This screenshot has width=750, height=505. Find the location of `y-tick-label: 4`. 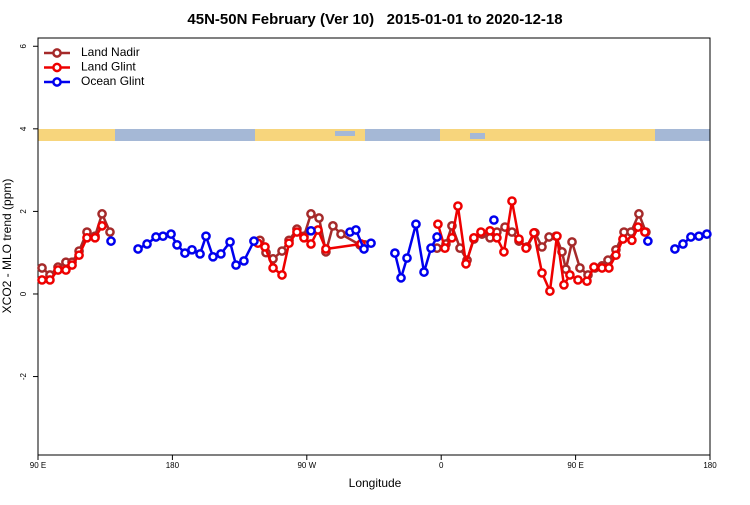

y-tick-label: 4 is located at coordinates (23, 128).